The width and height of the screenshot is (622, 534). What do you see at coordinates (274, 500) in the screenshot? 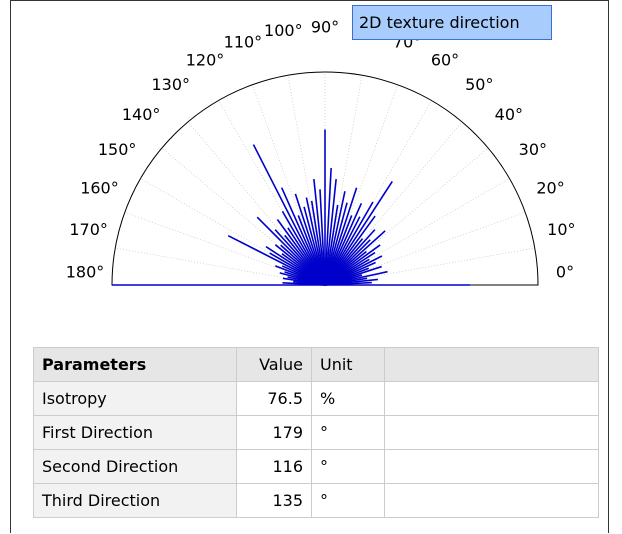
I see `table-cell: 135` at bounding box center [274, 500].